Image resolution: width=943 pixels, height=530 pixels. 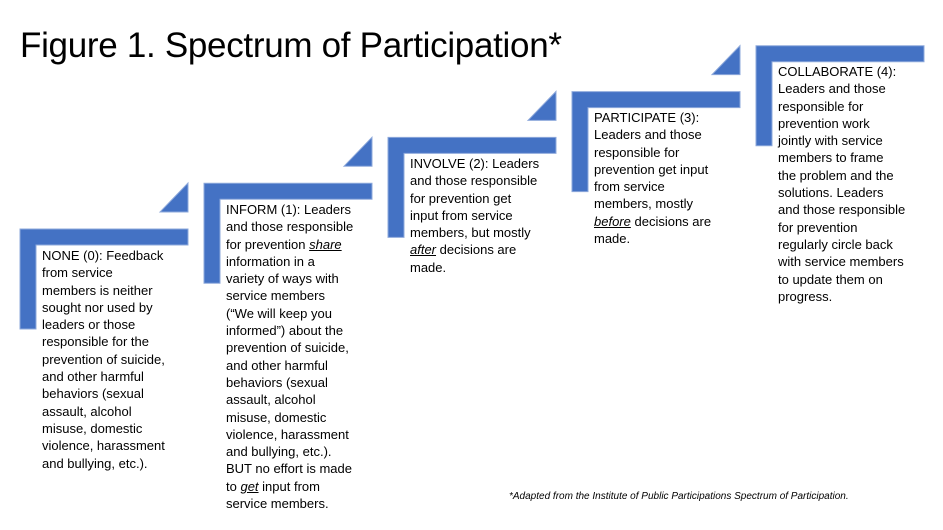 I want to click on step-text-line: INFORM (1): Leaders, so click(x=288, y=209).